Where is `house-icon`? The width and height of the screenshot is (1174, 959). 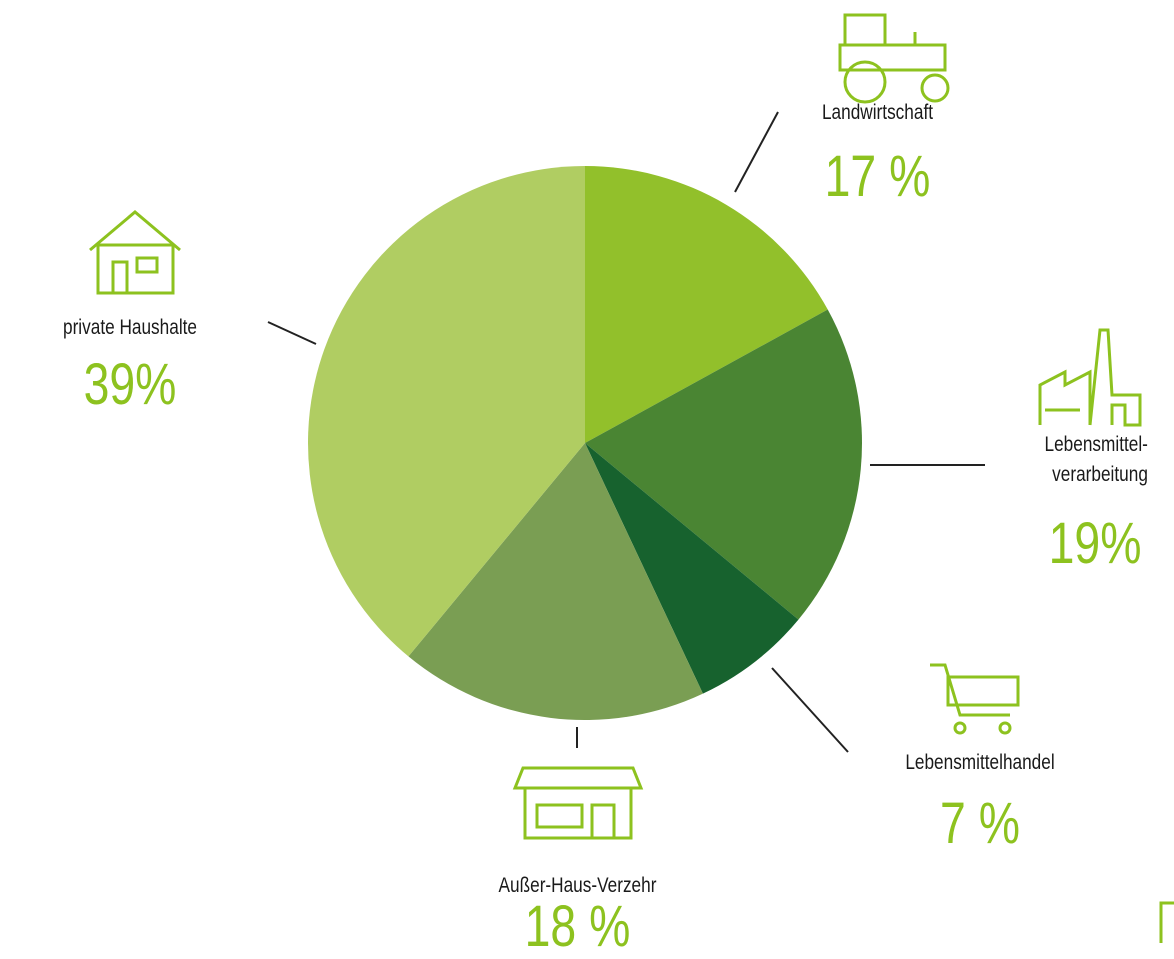
house-icon is located at coordinates (135, 252).